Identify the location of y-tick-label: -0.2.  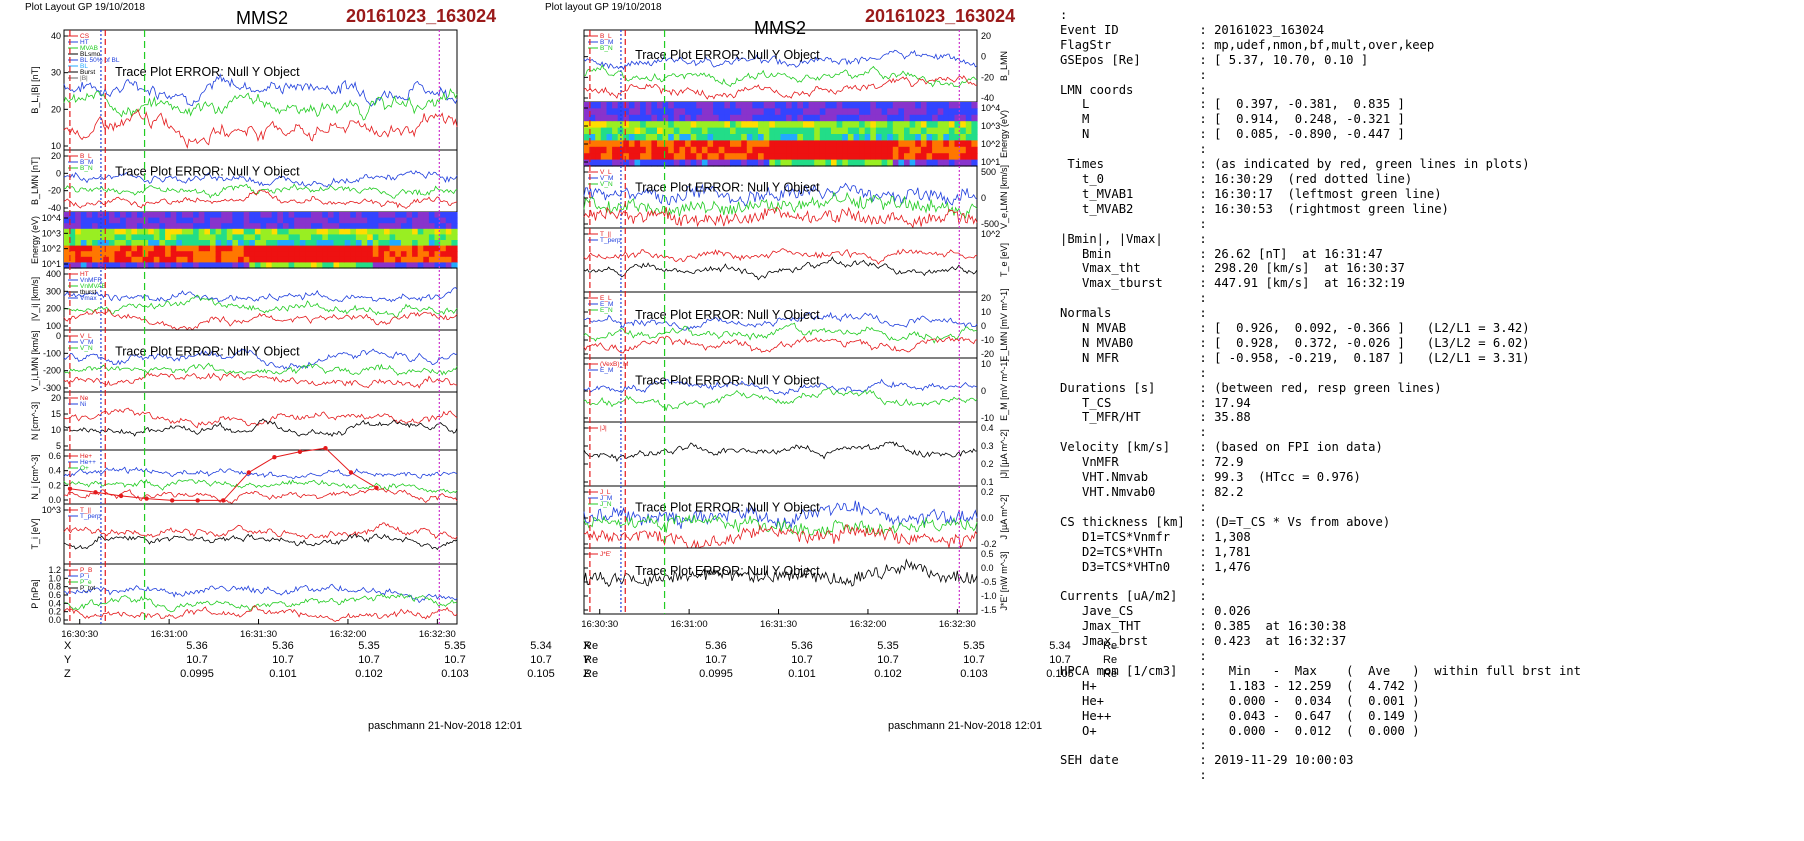
(989, 544).